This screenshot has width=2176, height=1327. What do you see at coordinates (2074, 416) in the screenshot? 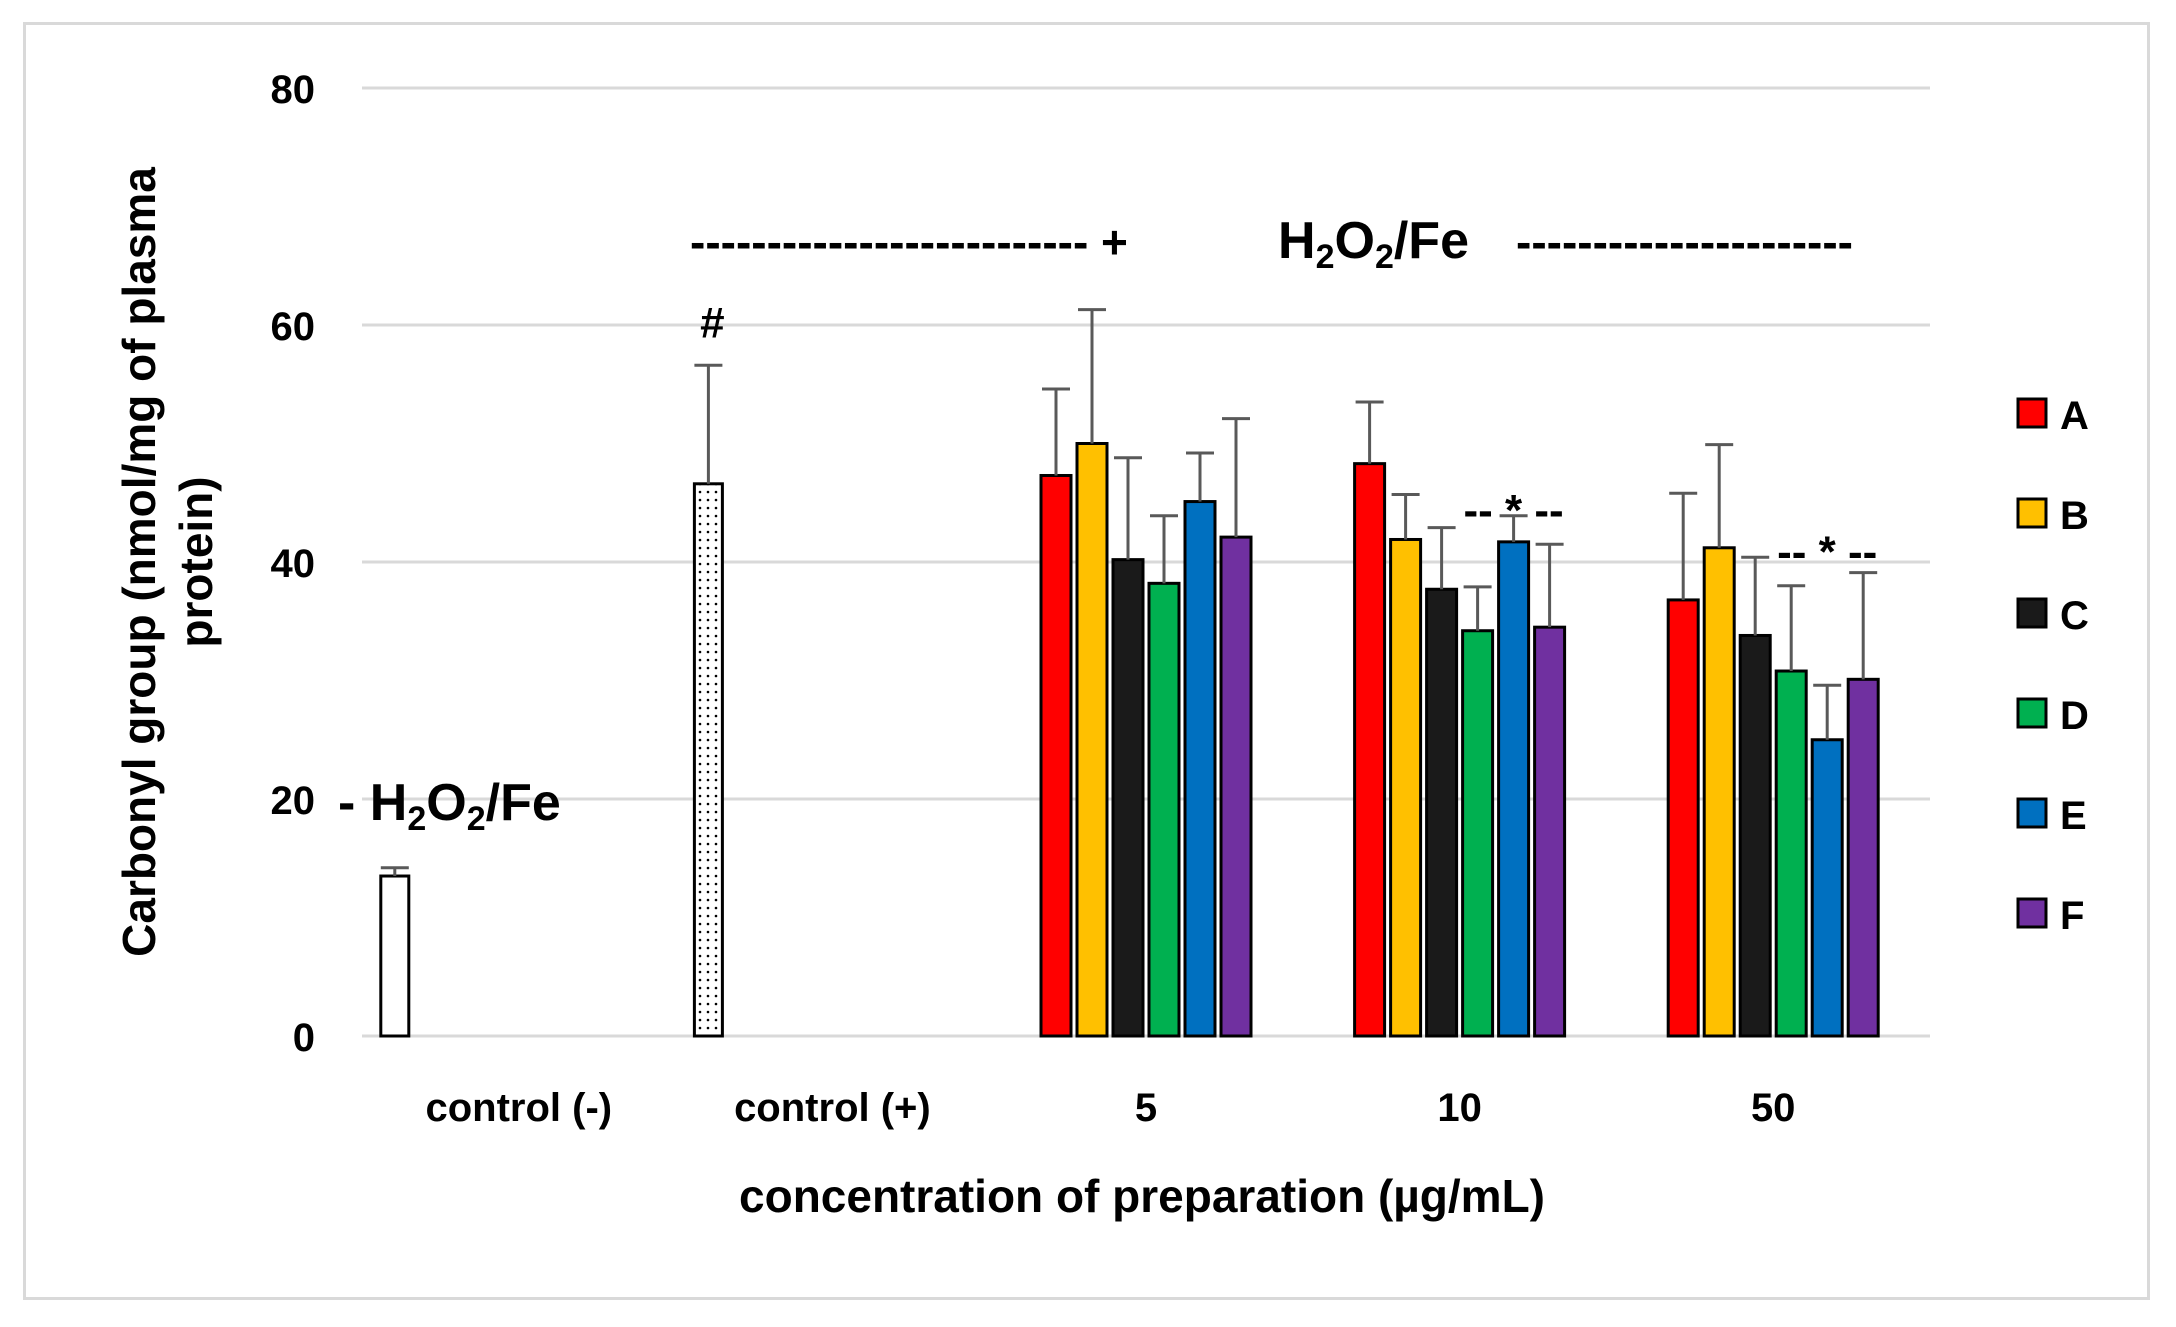
I see `legend-label-A: A` at bounding box center [2074, 416].